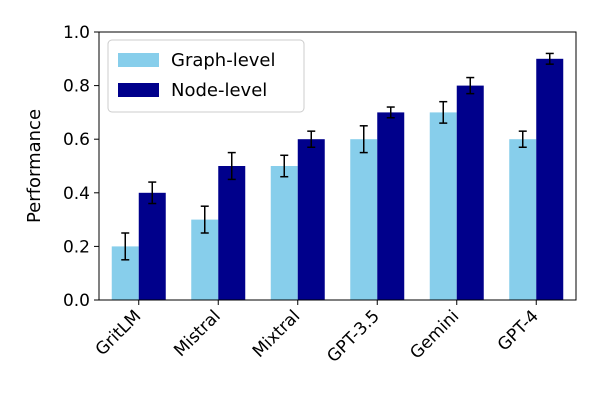 Image resolution: width=600 pixels, height=404 pixels. I want to click on y-tick-label: 0.0, so click(76, 301).